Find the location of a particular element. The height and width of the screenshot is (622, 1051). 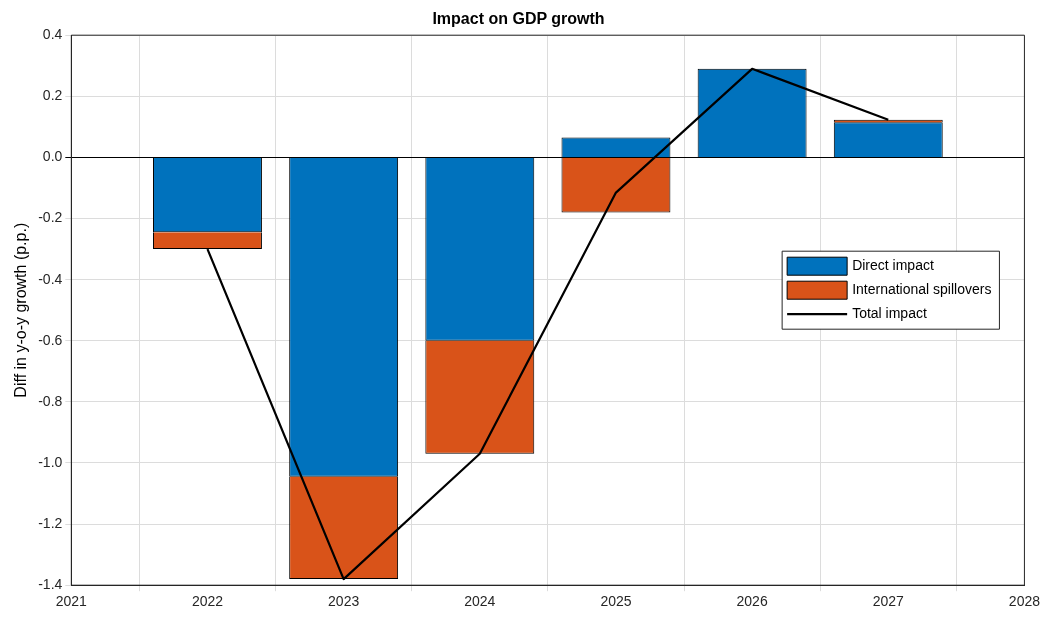

x-tick-label: 2023 is located at coordinates (344, 601).